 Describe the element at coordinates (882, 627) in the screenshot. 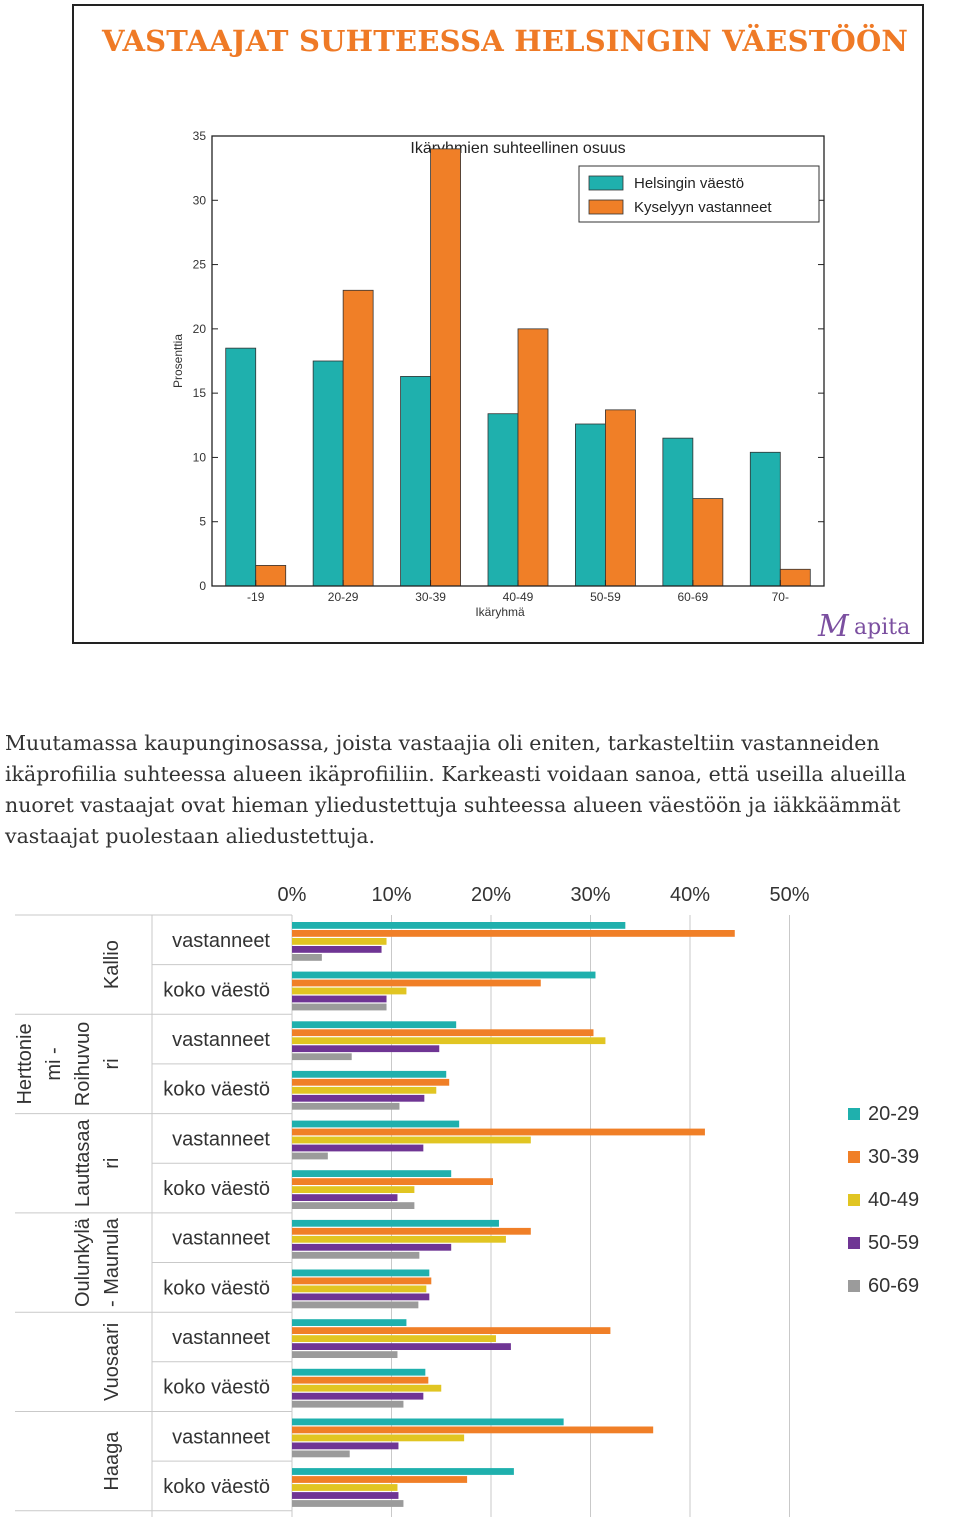

I see `mapita-logo-text: apita` at that location.